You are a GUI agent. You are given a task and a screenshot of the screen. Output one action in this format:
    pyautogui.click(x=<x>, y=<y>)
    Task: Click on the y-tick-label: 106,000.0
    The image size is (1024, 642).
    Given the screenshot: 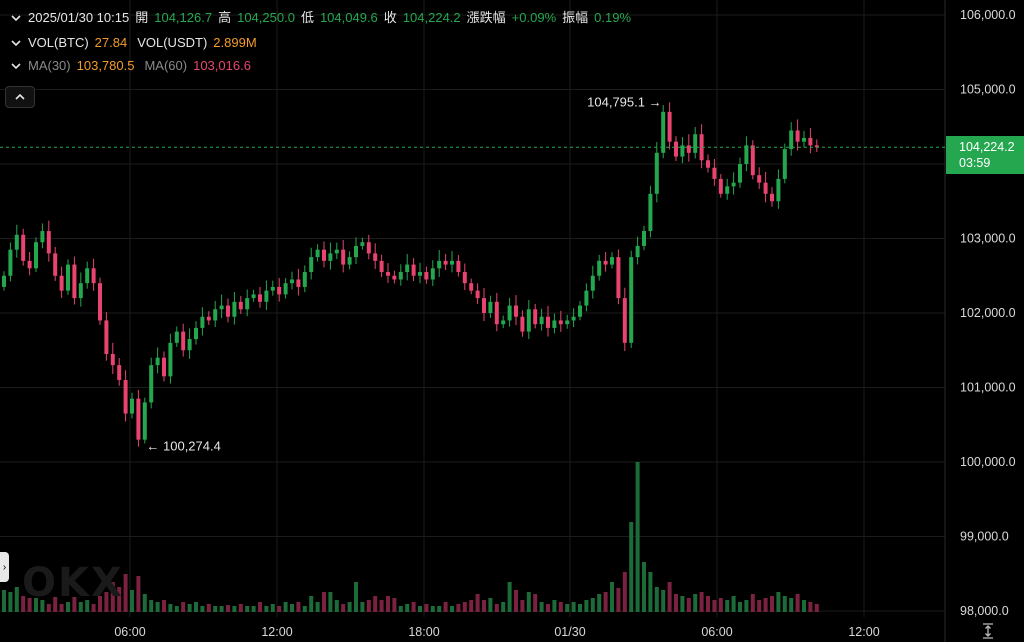 What is the action you would take?
    pyautogui.click(x=988, y=15)
    